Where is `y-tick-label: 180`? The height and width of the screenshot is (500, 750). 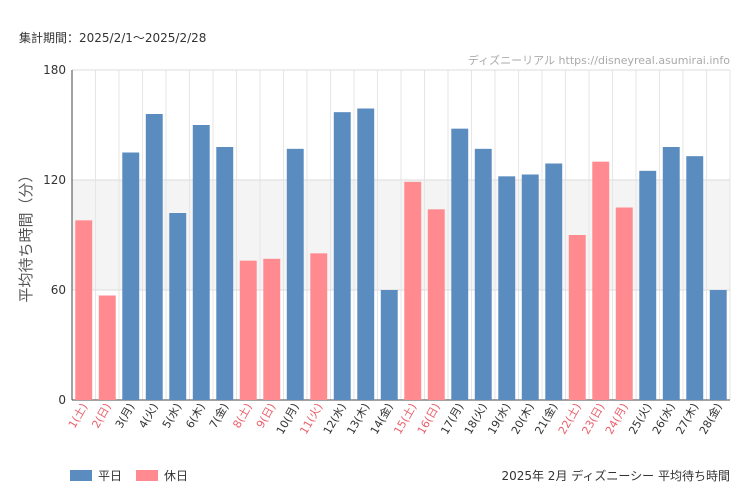
y-tick-label: 180 is located at coordinates (54, 70).